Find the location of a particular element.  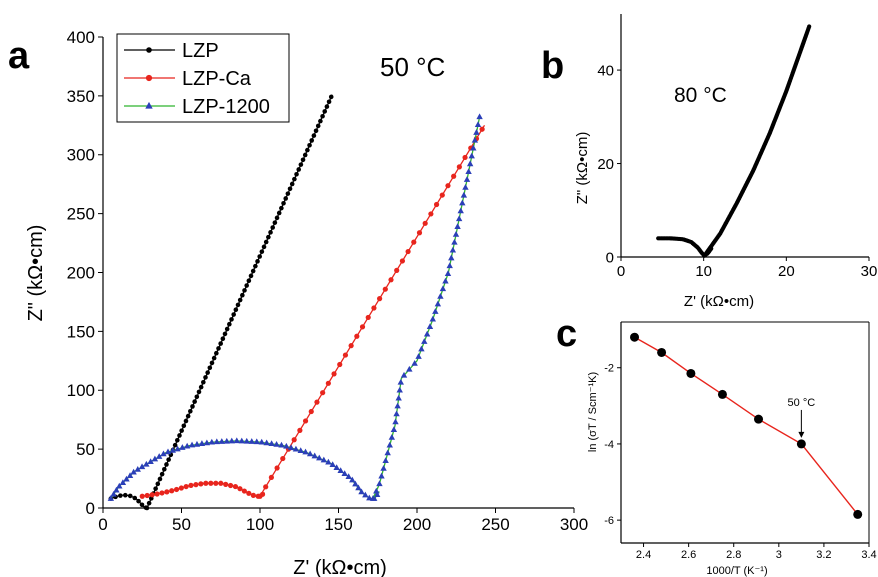

legend-label: LZP is located at coordinates (200, 51).